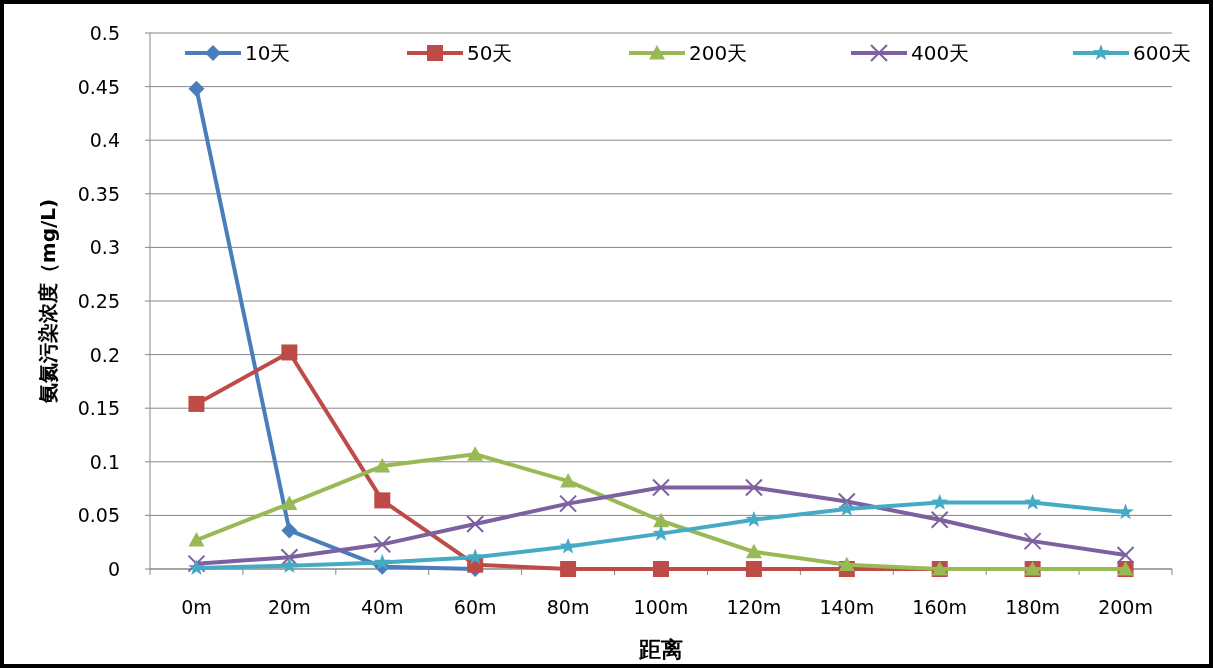  I want to click on x-tick-label: 0m, so click(196, 607).